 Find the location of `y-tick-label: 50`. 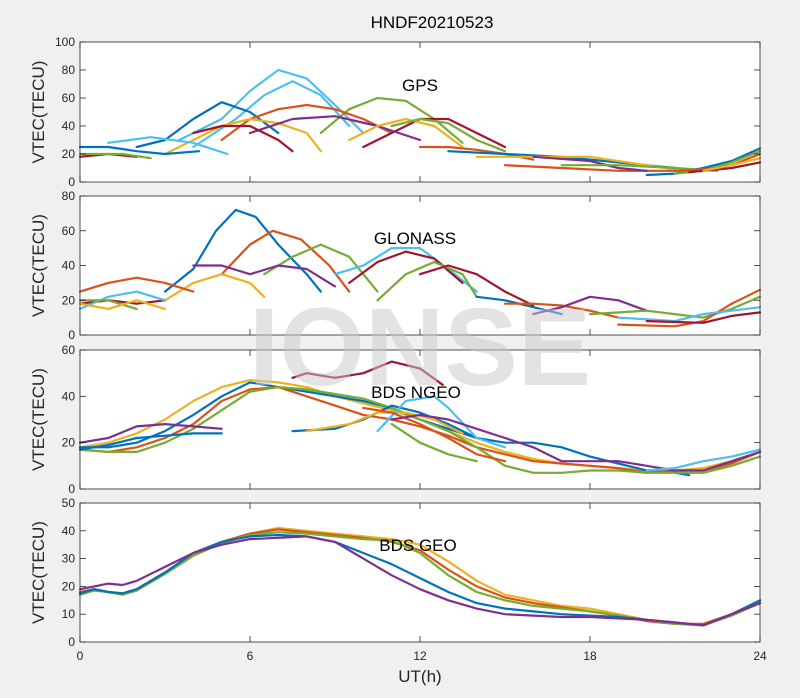

y-tick-label: 50 is located at coordinates (69, 503).